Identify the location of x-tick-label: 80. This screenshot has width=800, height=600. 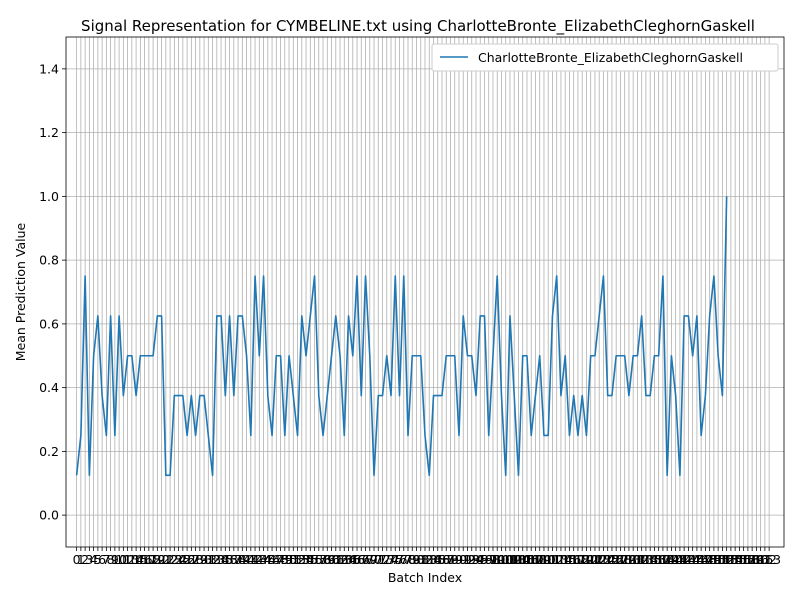
(417, 559).